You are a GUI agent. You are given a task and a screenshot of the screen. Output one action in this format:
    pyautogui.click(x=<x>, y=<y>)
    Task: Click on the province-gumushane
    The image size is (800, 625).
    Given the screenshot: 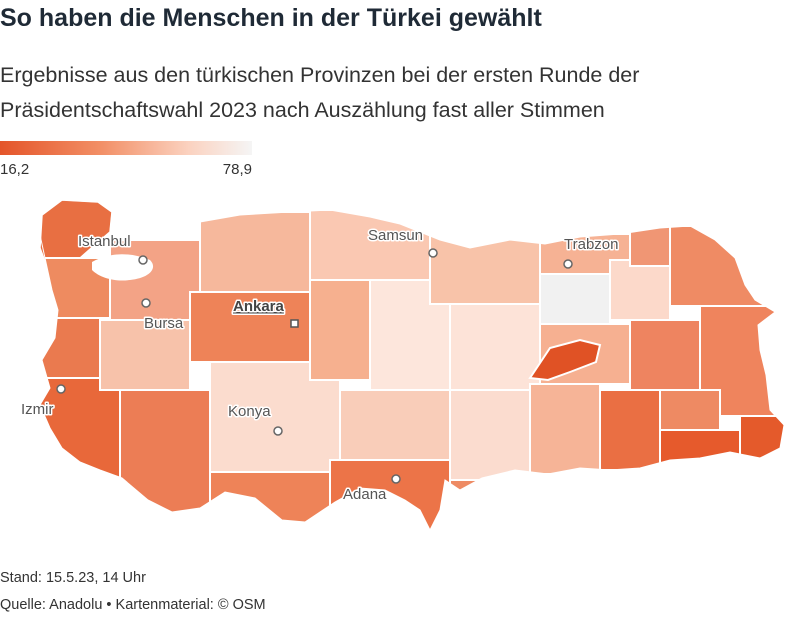 What is the action you would take?
    pyautogui.click(x=575, y=299)
    